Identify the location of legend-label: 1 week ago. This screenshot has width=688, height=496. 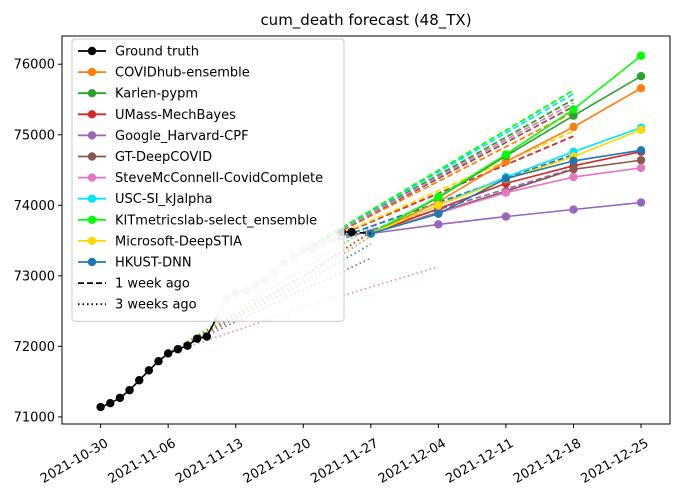
(152, 284).